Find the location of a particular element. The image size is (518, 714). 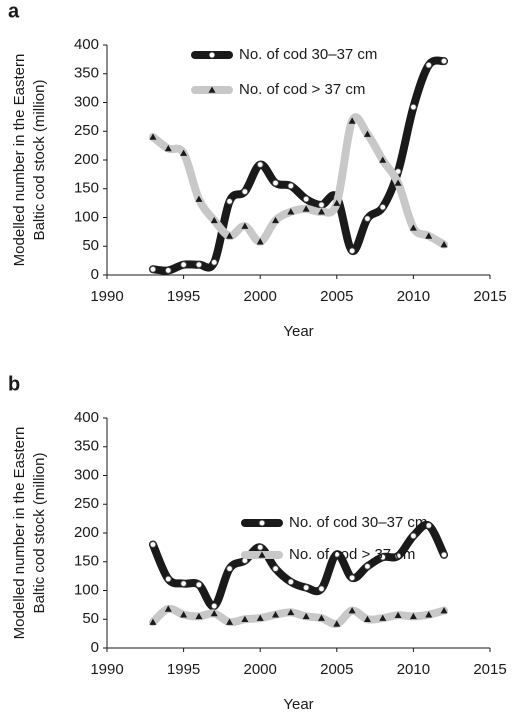

x-tick-label: 2015 is located at coordinates (489, 669).